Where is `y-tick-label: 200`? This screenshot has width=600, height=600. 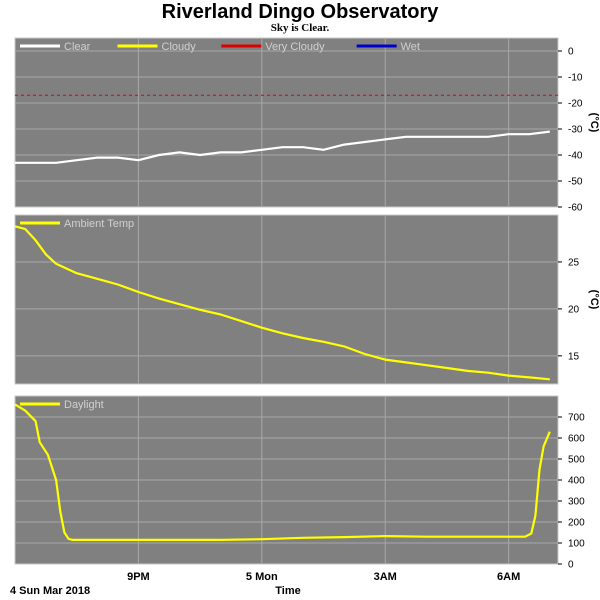 y-tick-label: 200 is located at coordinates (576, 523).